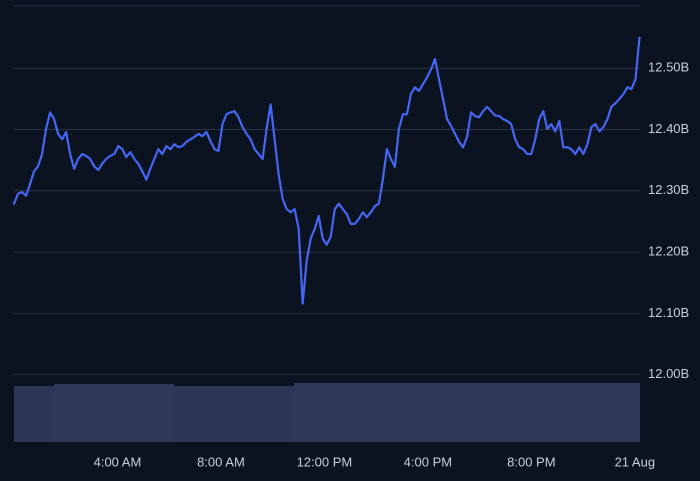 Image resolution: width=700 pixels, height=481 pixels. What do you see at coordinates (668, 128) in the screenshot?
I see `y-tick-label: 12.40B` at bounding box center [668, 128].